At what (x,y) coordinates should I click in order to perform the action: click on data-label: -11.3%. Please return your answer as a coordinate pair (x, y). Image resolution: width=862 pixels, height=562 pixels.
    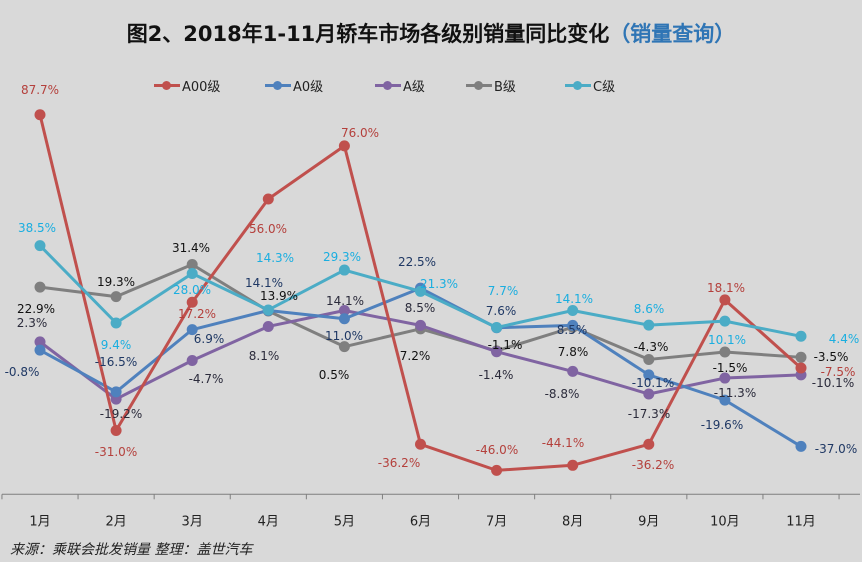
    Looking at the image, I should click on (735, 393).